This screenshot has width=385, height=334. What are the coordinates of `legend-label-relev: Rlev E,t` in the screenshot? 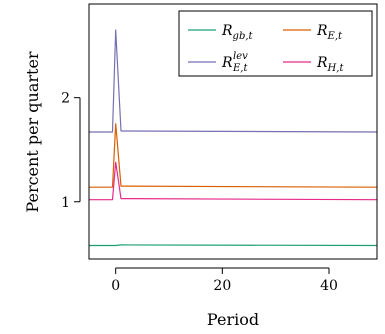 It's located at (234, 62).